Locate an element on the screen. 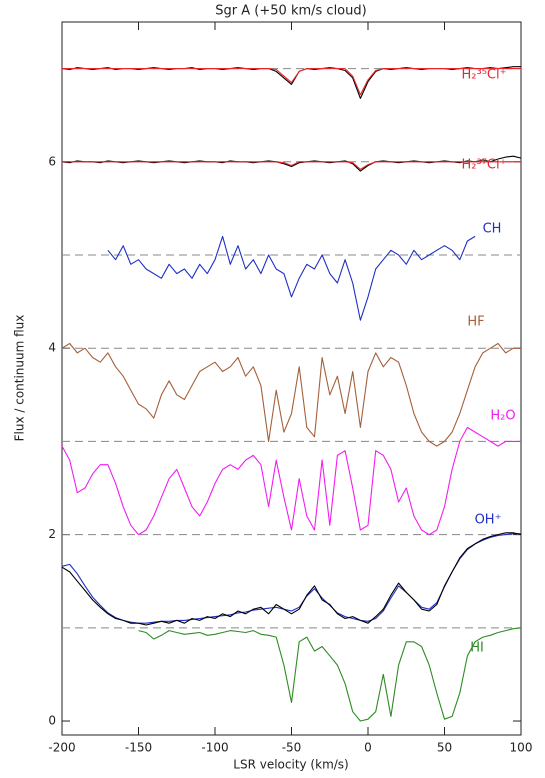 The height and width of the screenshot is (778, 545). x-tick-label: 50 is located at coordinates (444, 748).